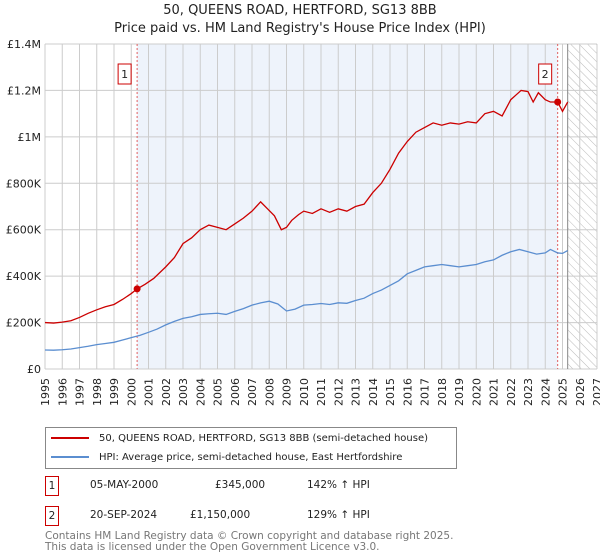  Describe the element at coordinates (582, 206) in the screenshot. I see `future-hatch` at that location.